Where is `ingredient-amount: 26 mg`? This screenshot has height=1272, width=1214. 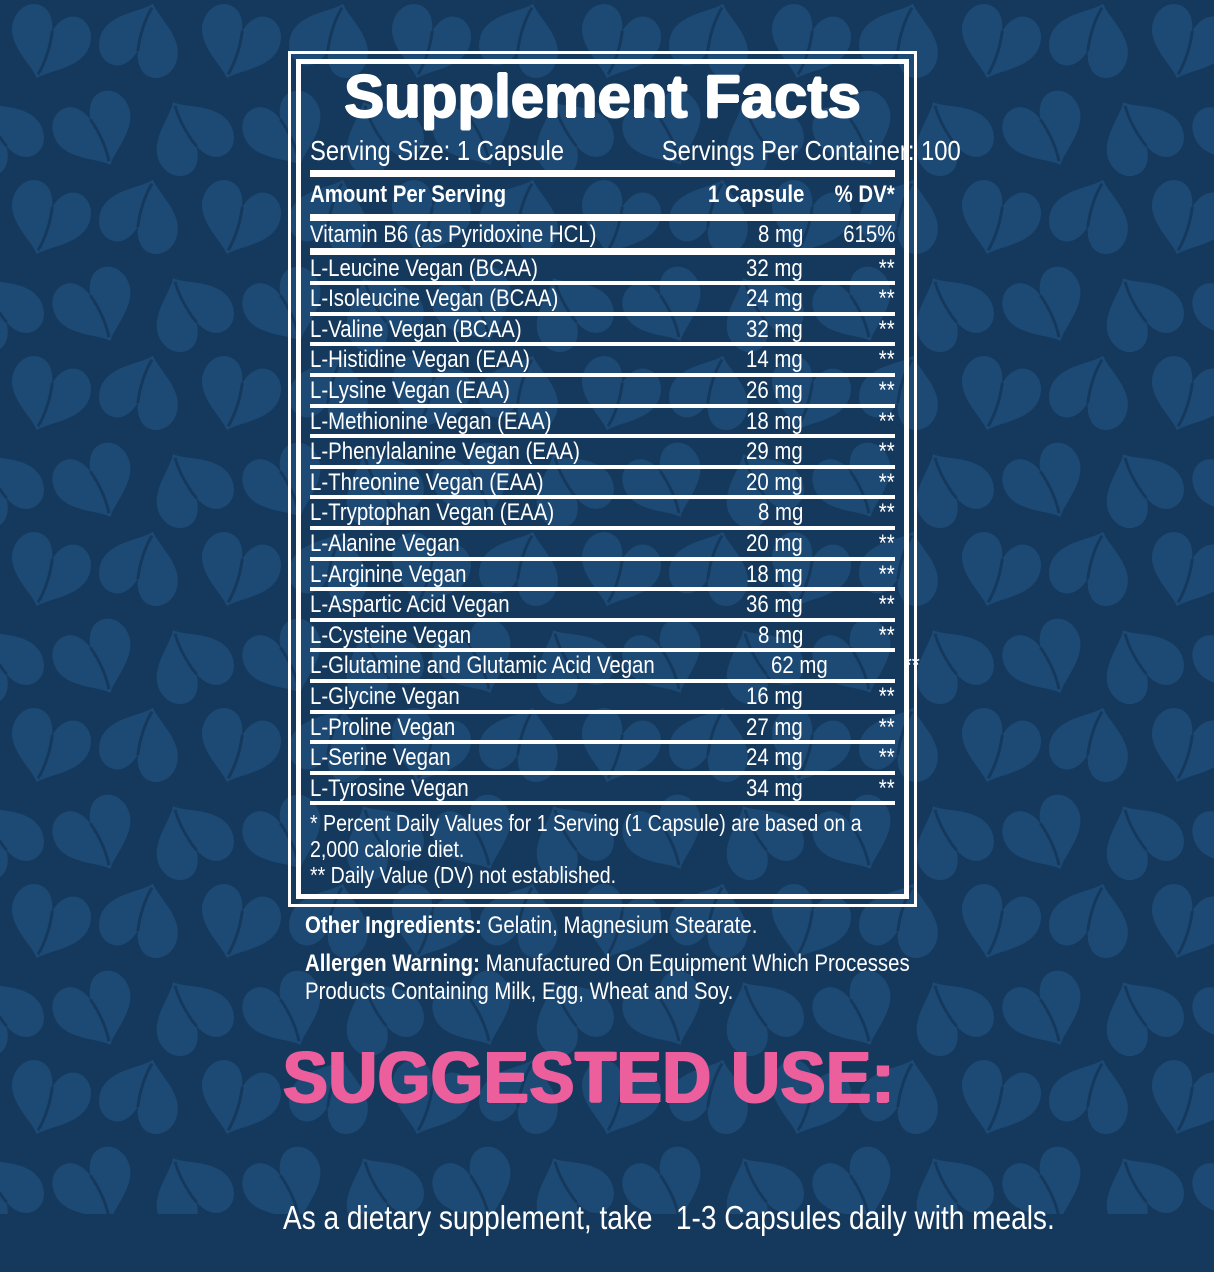 ingredient-amount: 26 mg is located at coordinates (774, 390).